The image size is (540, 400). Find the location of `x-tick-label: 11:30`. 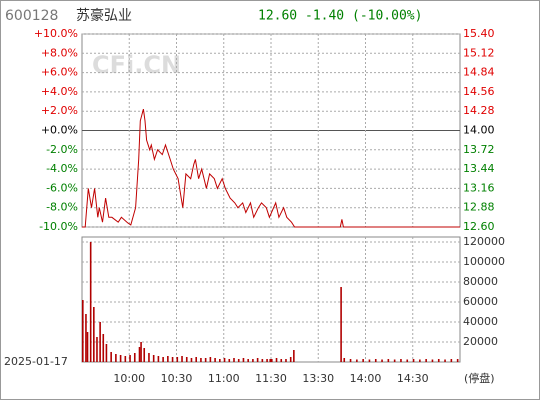

x-tick-label: 11:30 is located at coordinates (271, 378).